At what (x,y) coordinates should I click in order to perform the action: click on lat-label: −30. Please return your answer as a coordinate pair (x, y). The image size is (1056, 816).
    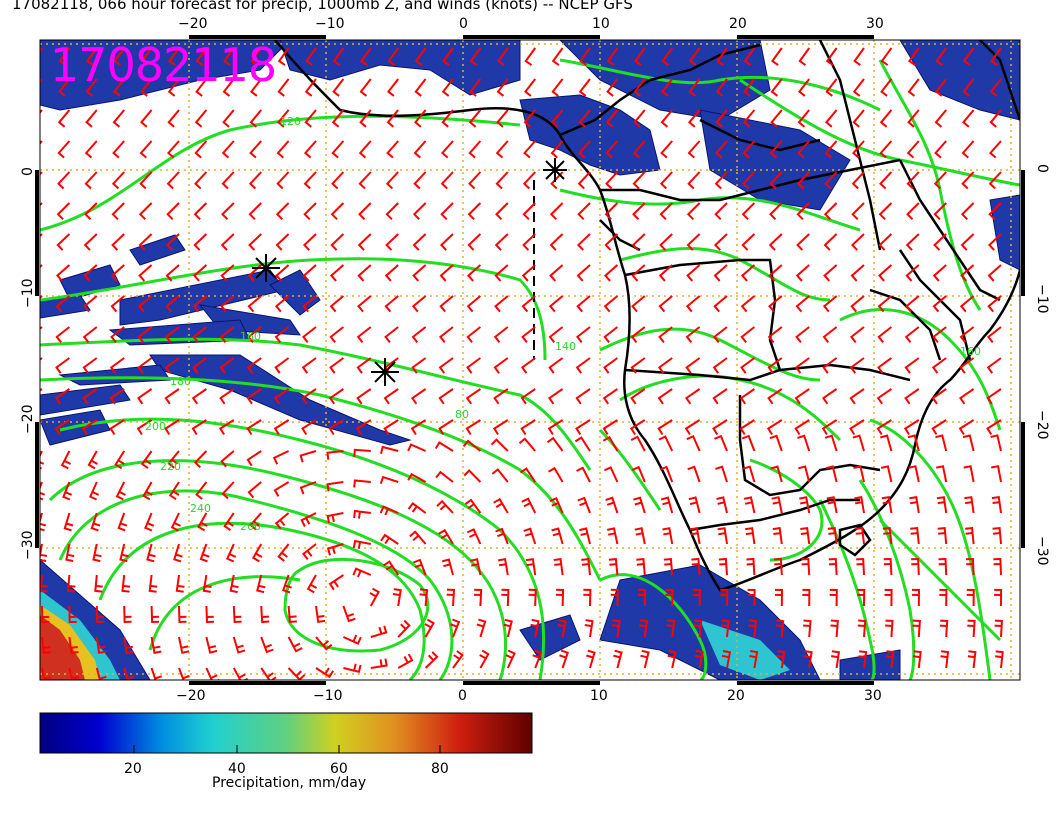
    Looking at the image, I should click on (28, 545).